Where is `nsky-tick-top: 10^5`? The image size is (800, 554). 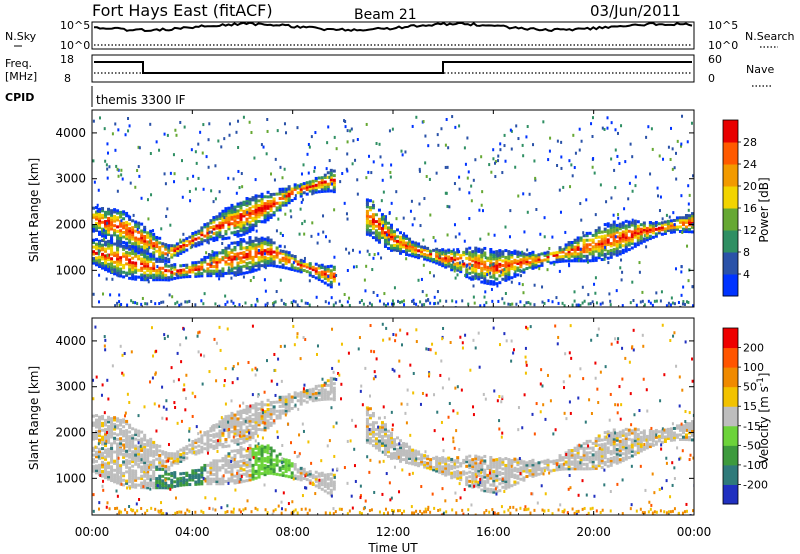 nsky-tick-top: 10^5 is located at coordinates (75, 25).